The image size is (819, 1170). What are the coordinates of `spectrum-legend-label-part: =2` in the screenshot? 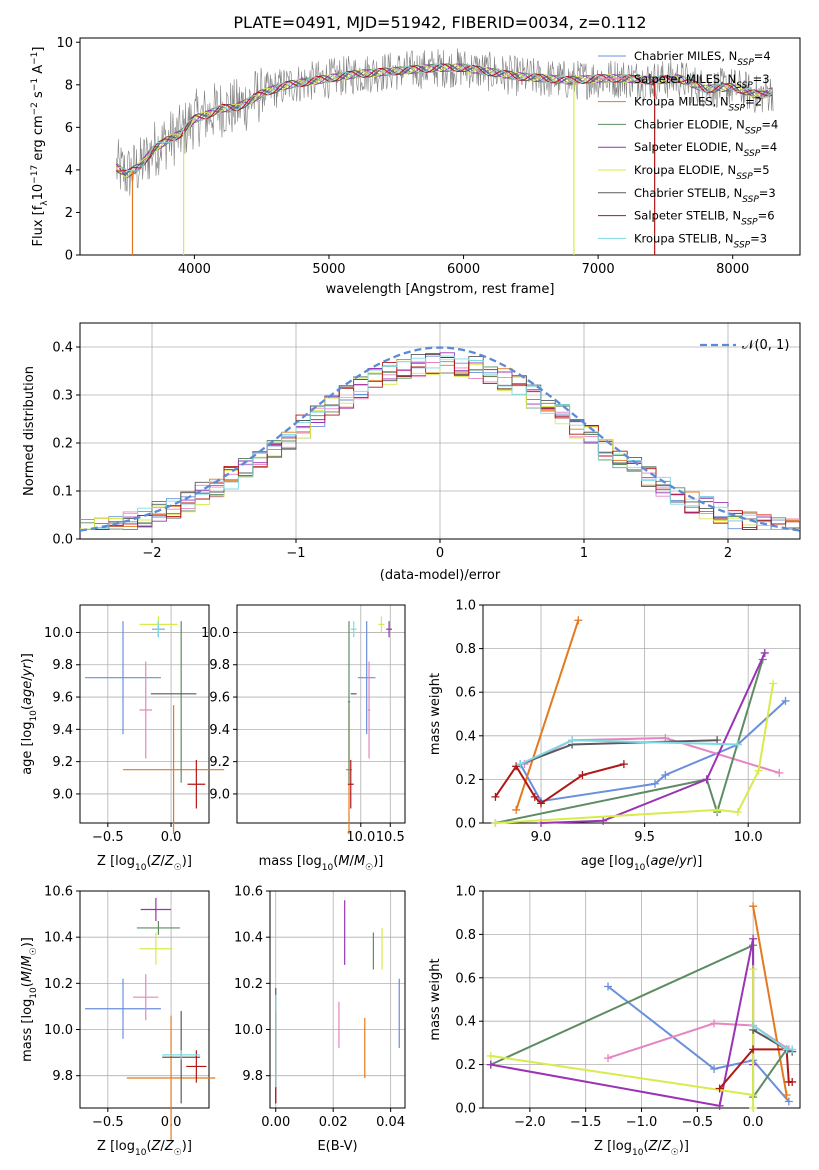 It's located at (753, 102).